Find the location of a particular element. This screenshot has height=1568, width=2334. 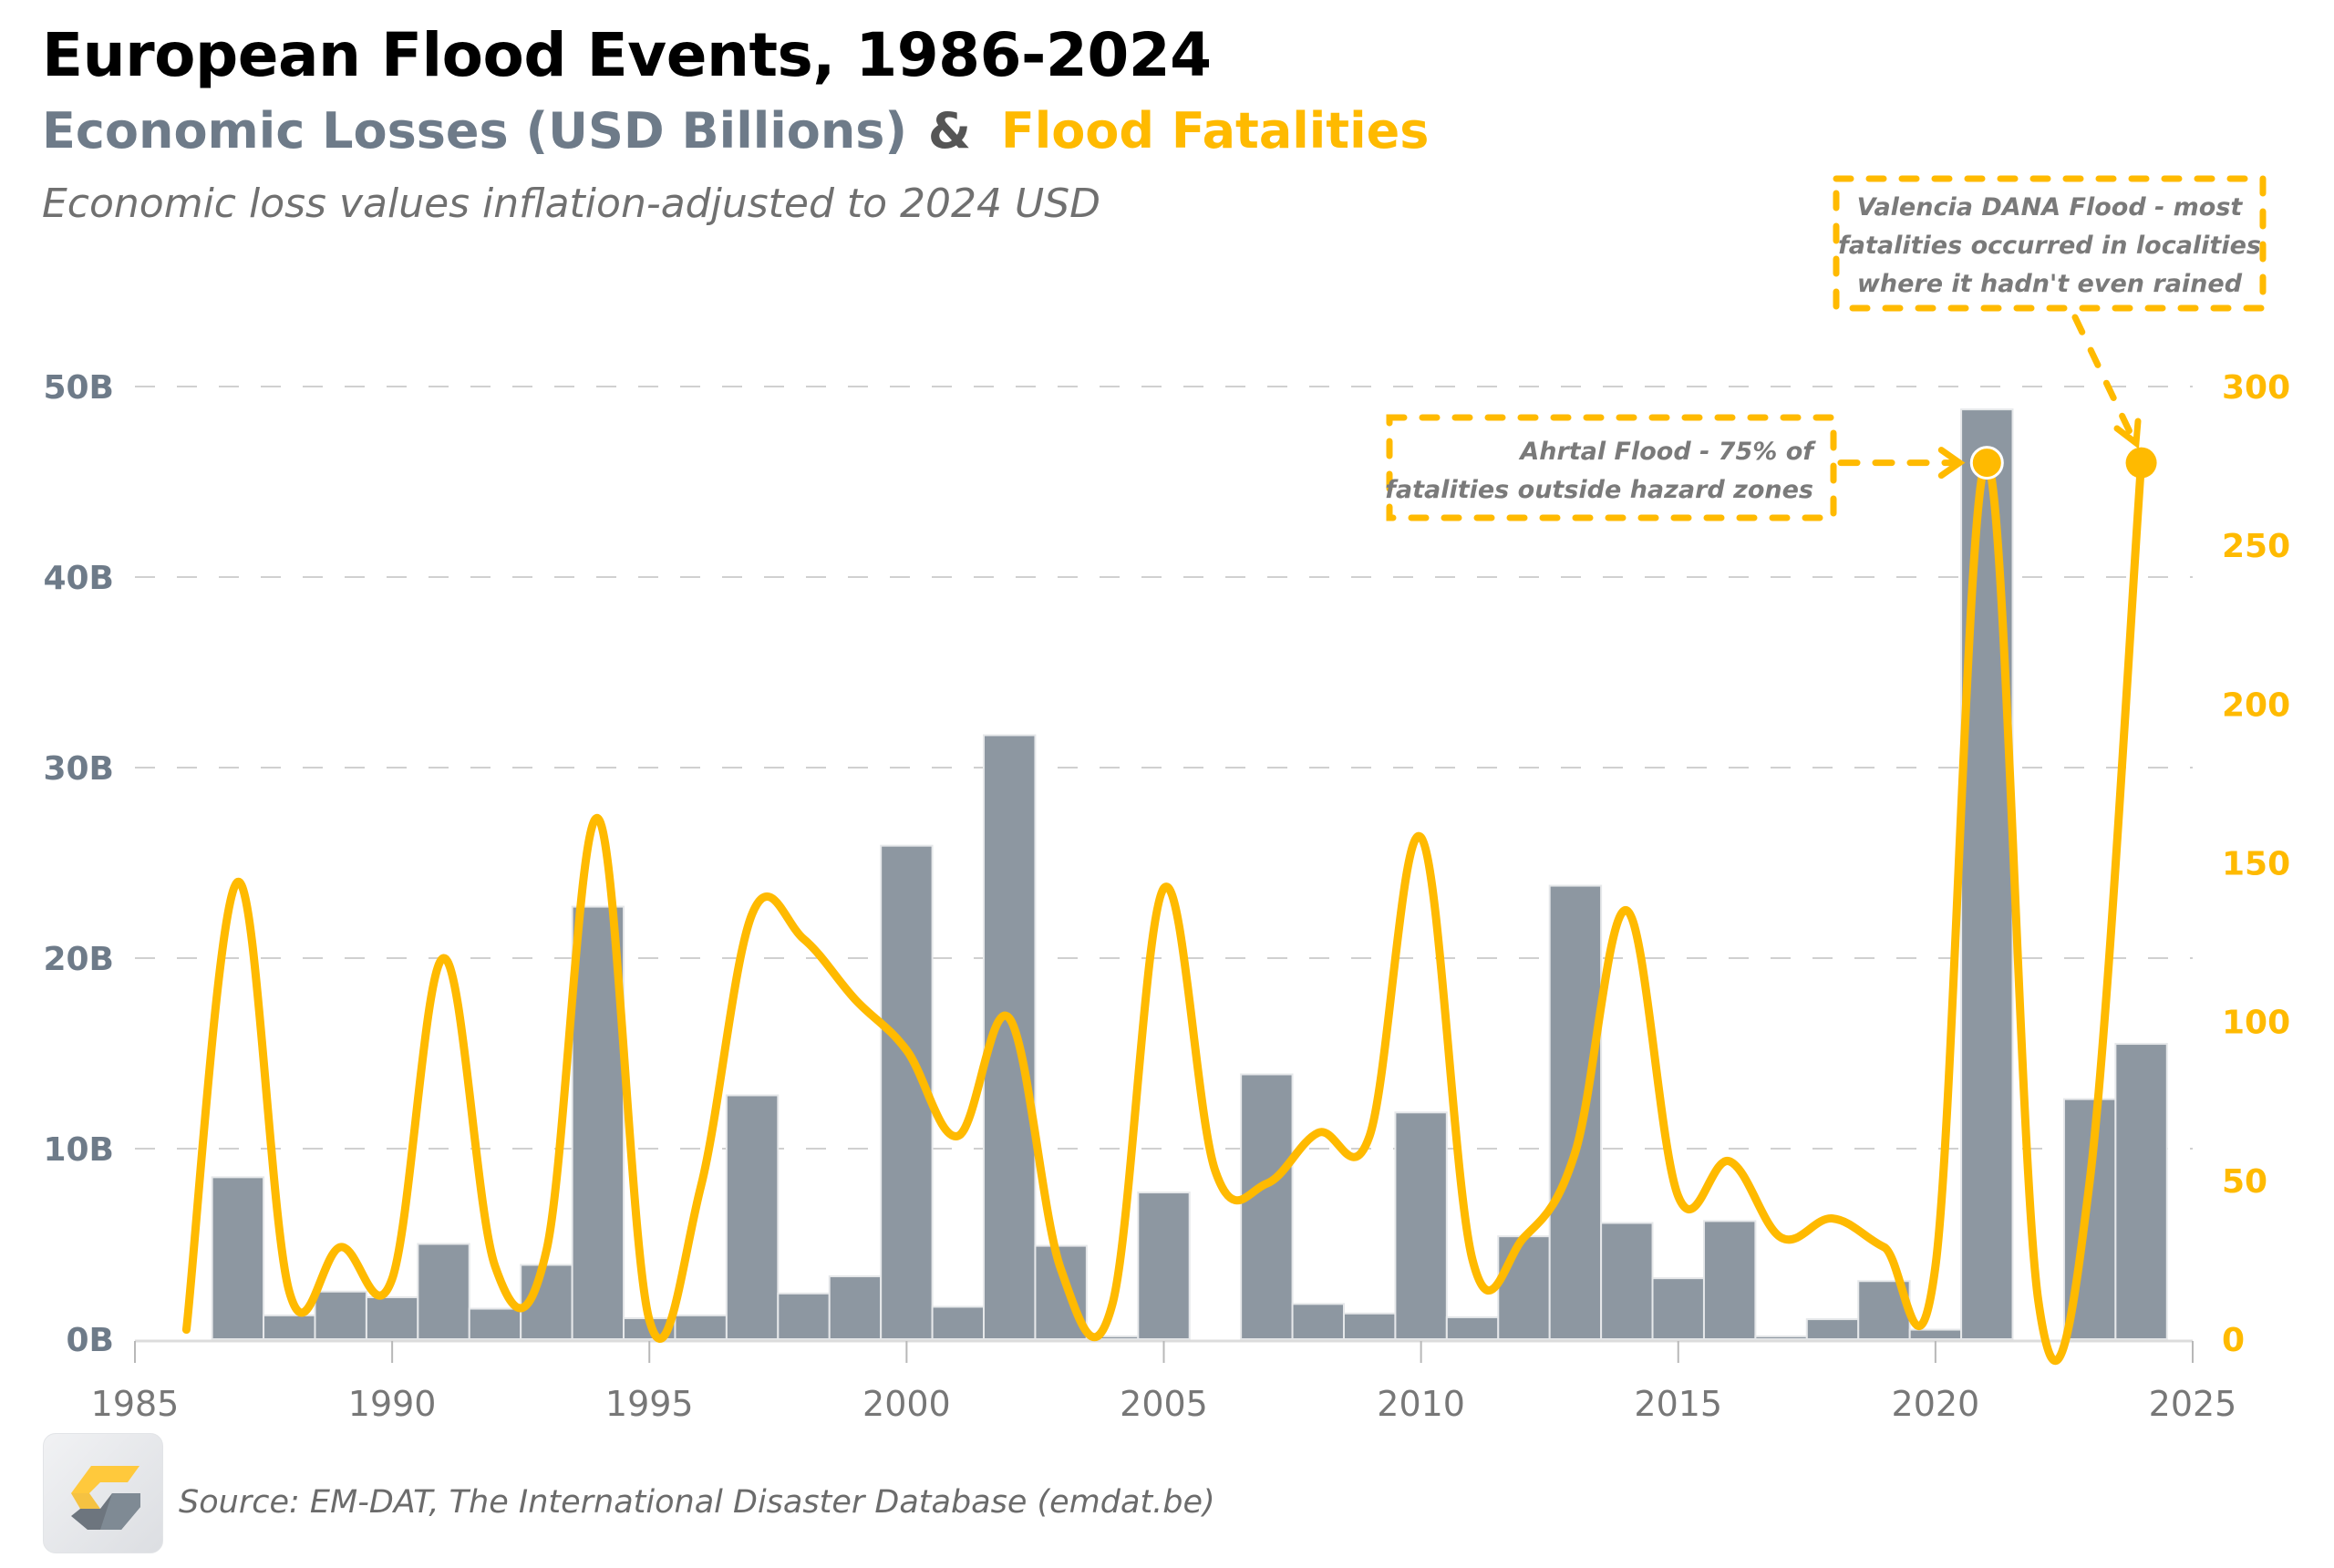

ytick-left-label: 10B is located at coordinates (79, 1150).